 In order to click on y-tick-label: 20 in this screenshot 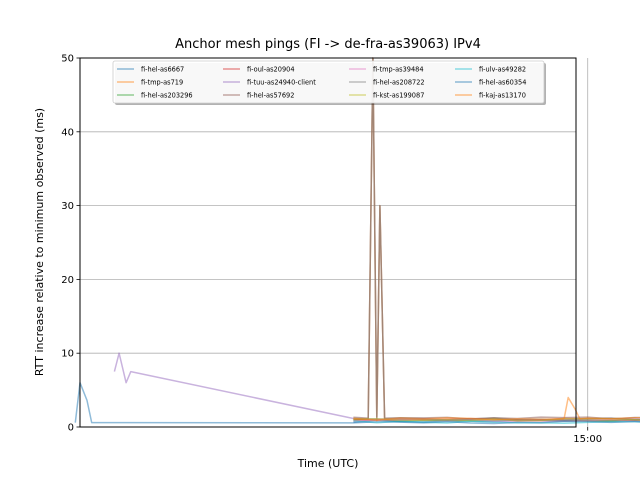, I will do `click(67, 280)`.